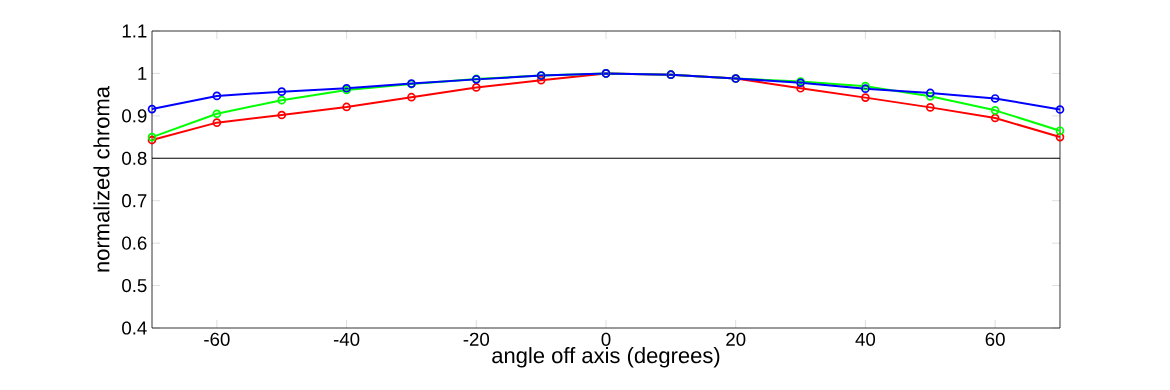 The image size is (1170, 390). I want to click on y-tick-label: 0.5, so click(134, 285).